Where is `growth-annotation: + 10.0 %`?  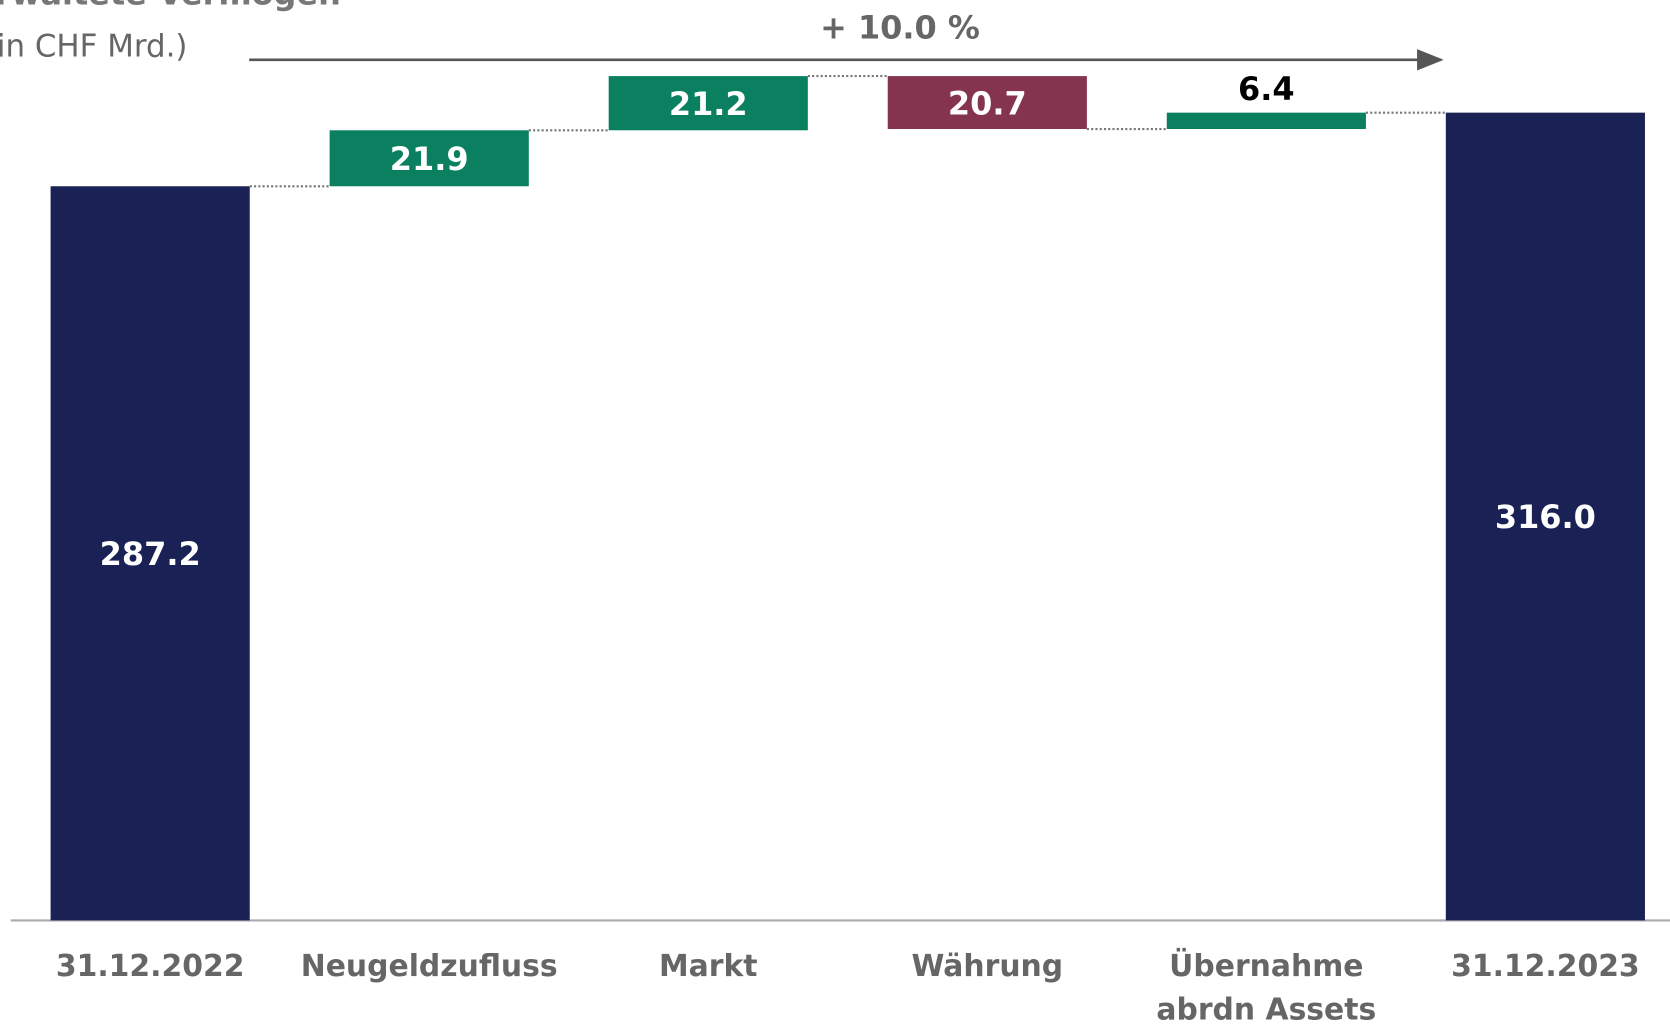
growth-annotation: + 10.0 % is located at coordinates (900, 28).